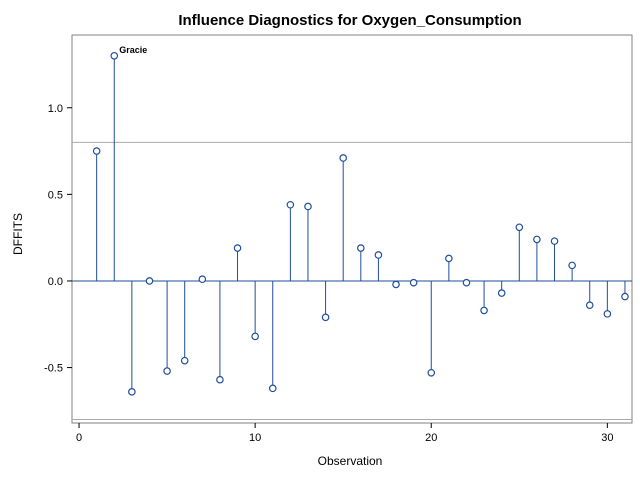 The image size is (640, 480). I want to click on x-tick-label: 10, so click(255, 438).